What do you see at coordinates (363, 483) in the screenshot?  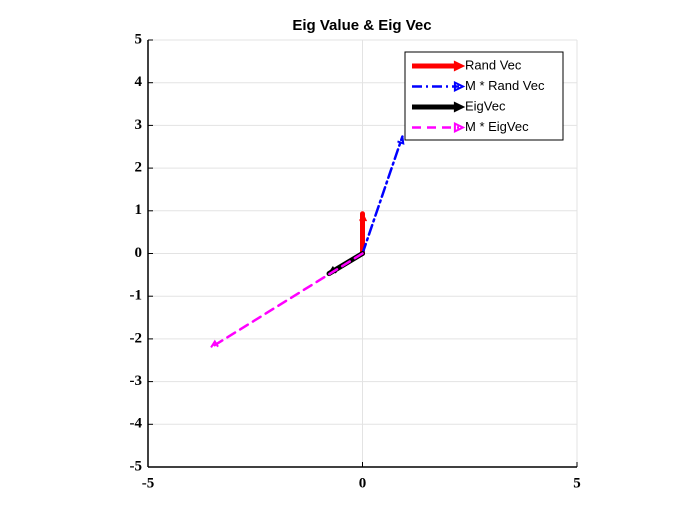 I see `x-tick-label: 0` at bounding box center [363, 483].